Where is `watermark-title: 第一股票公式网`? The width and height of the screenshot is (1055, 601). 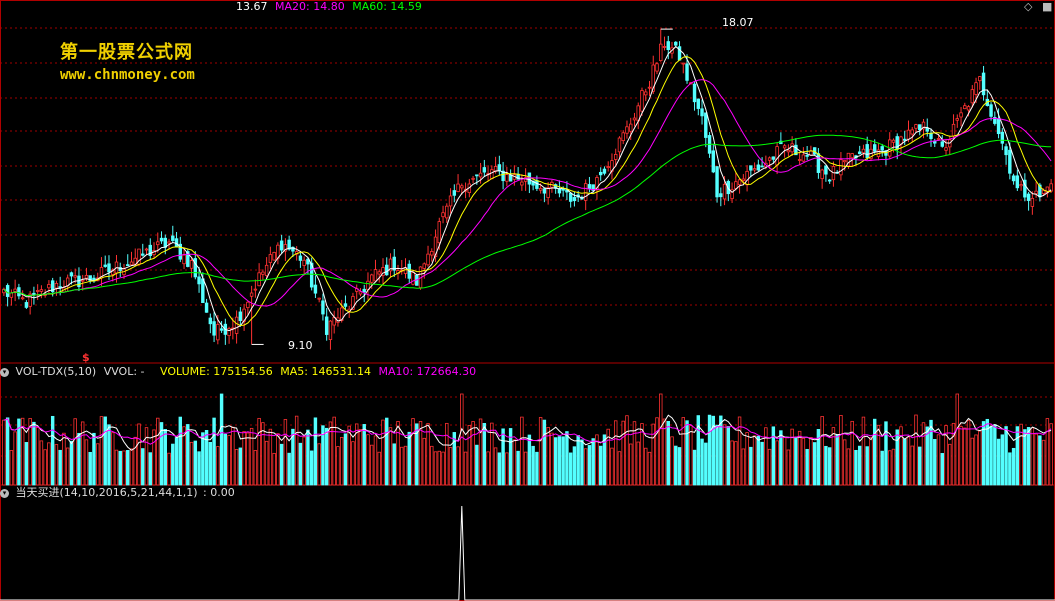
watermark-title: 第一股票公式网 is located at coordinates (126, 52).